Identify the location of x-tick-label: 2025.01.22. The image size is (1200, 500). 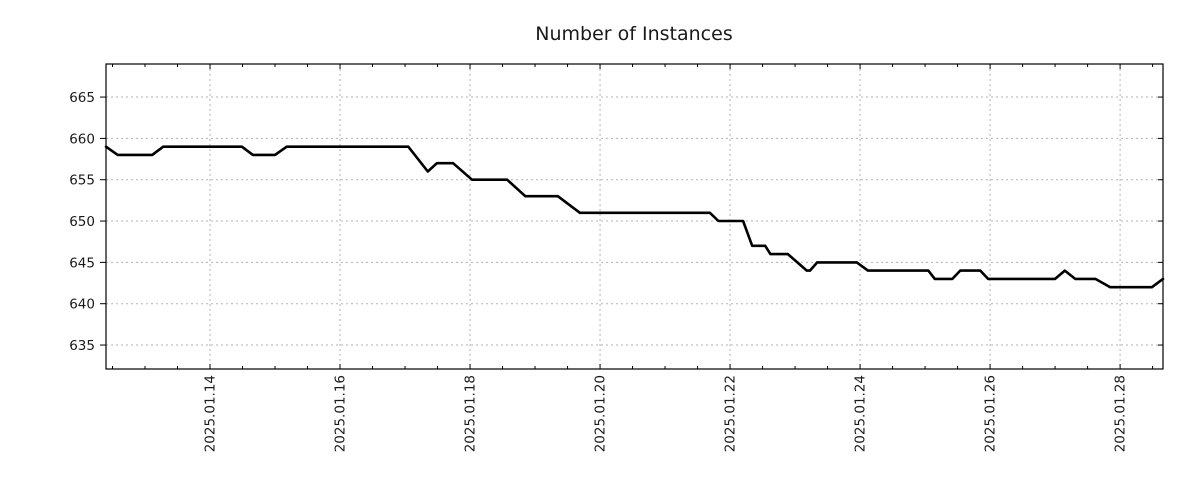
(731, 413).